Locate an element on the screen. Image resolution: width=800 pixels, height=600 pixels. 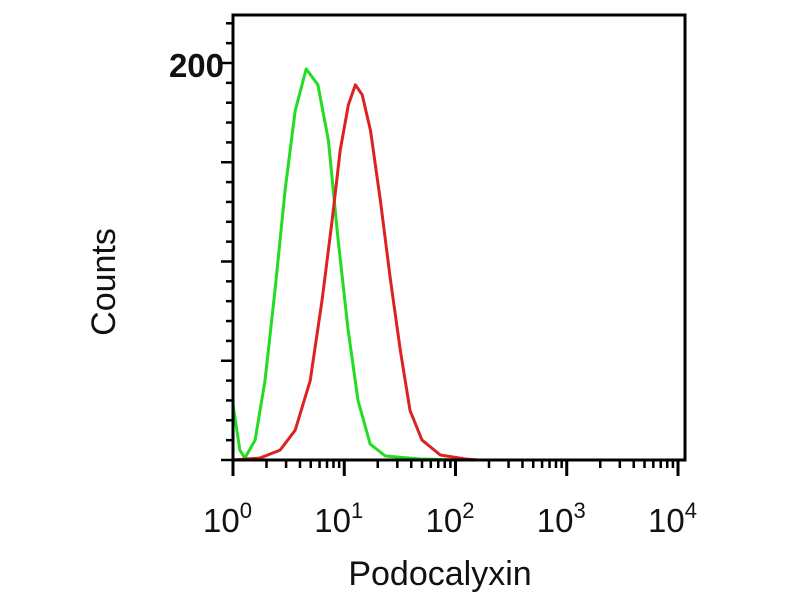
y-tick-label-200: 200 is located at coordinates (196, 65).